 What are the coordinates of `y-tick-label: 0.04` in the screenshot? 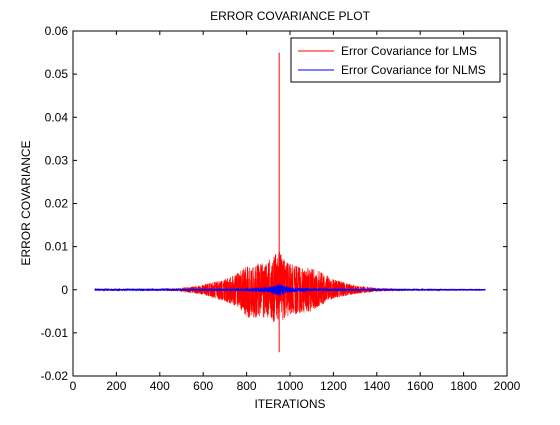 It's located at (57, 117).